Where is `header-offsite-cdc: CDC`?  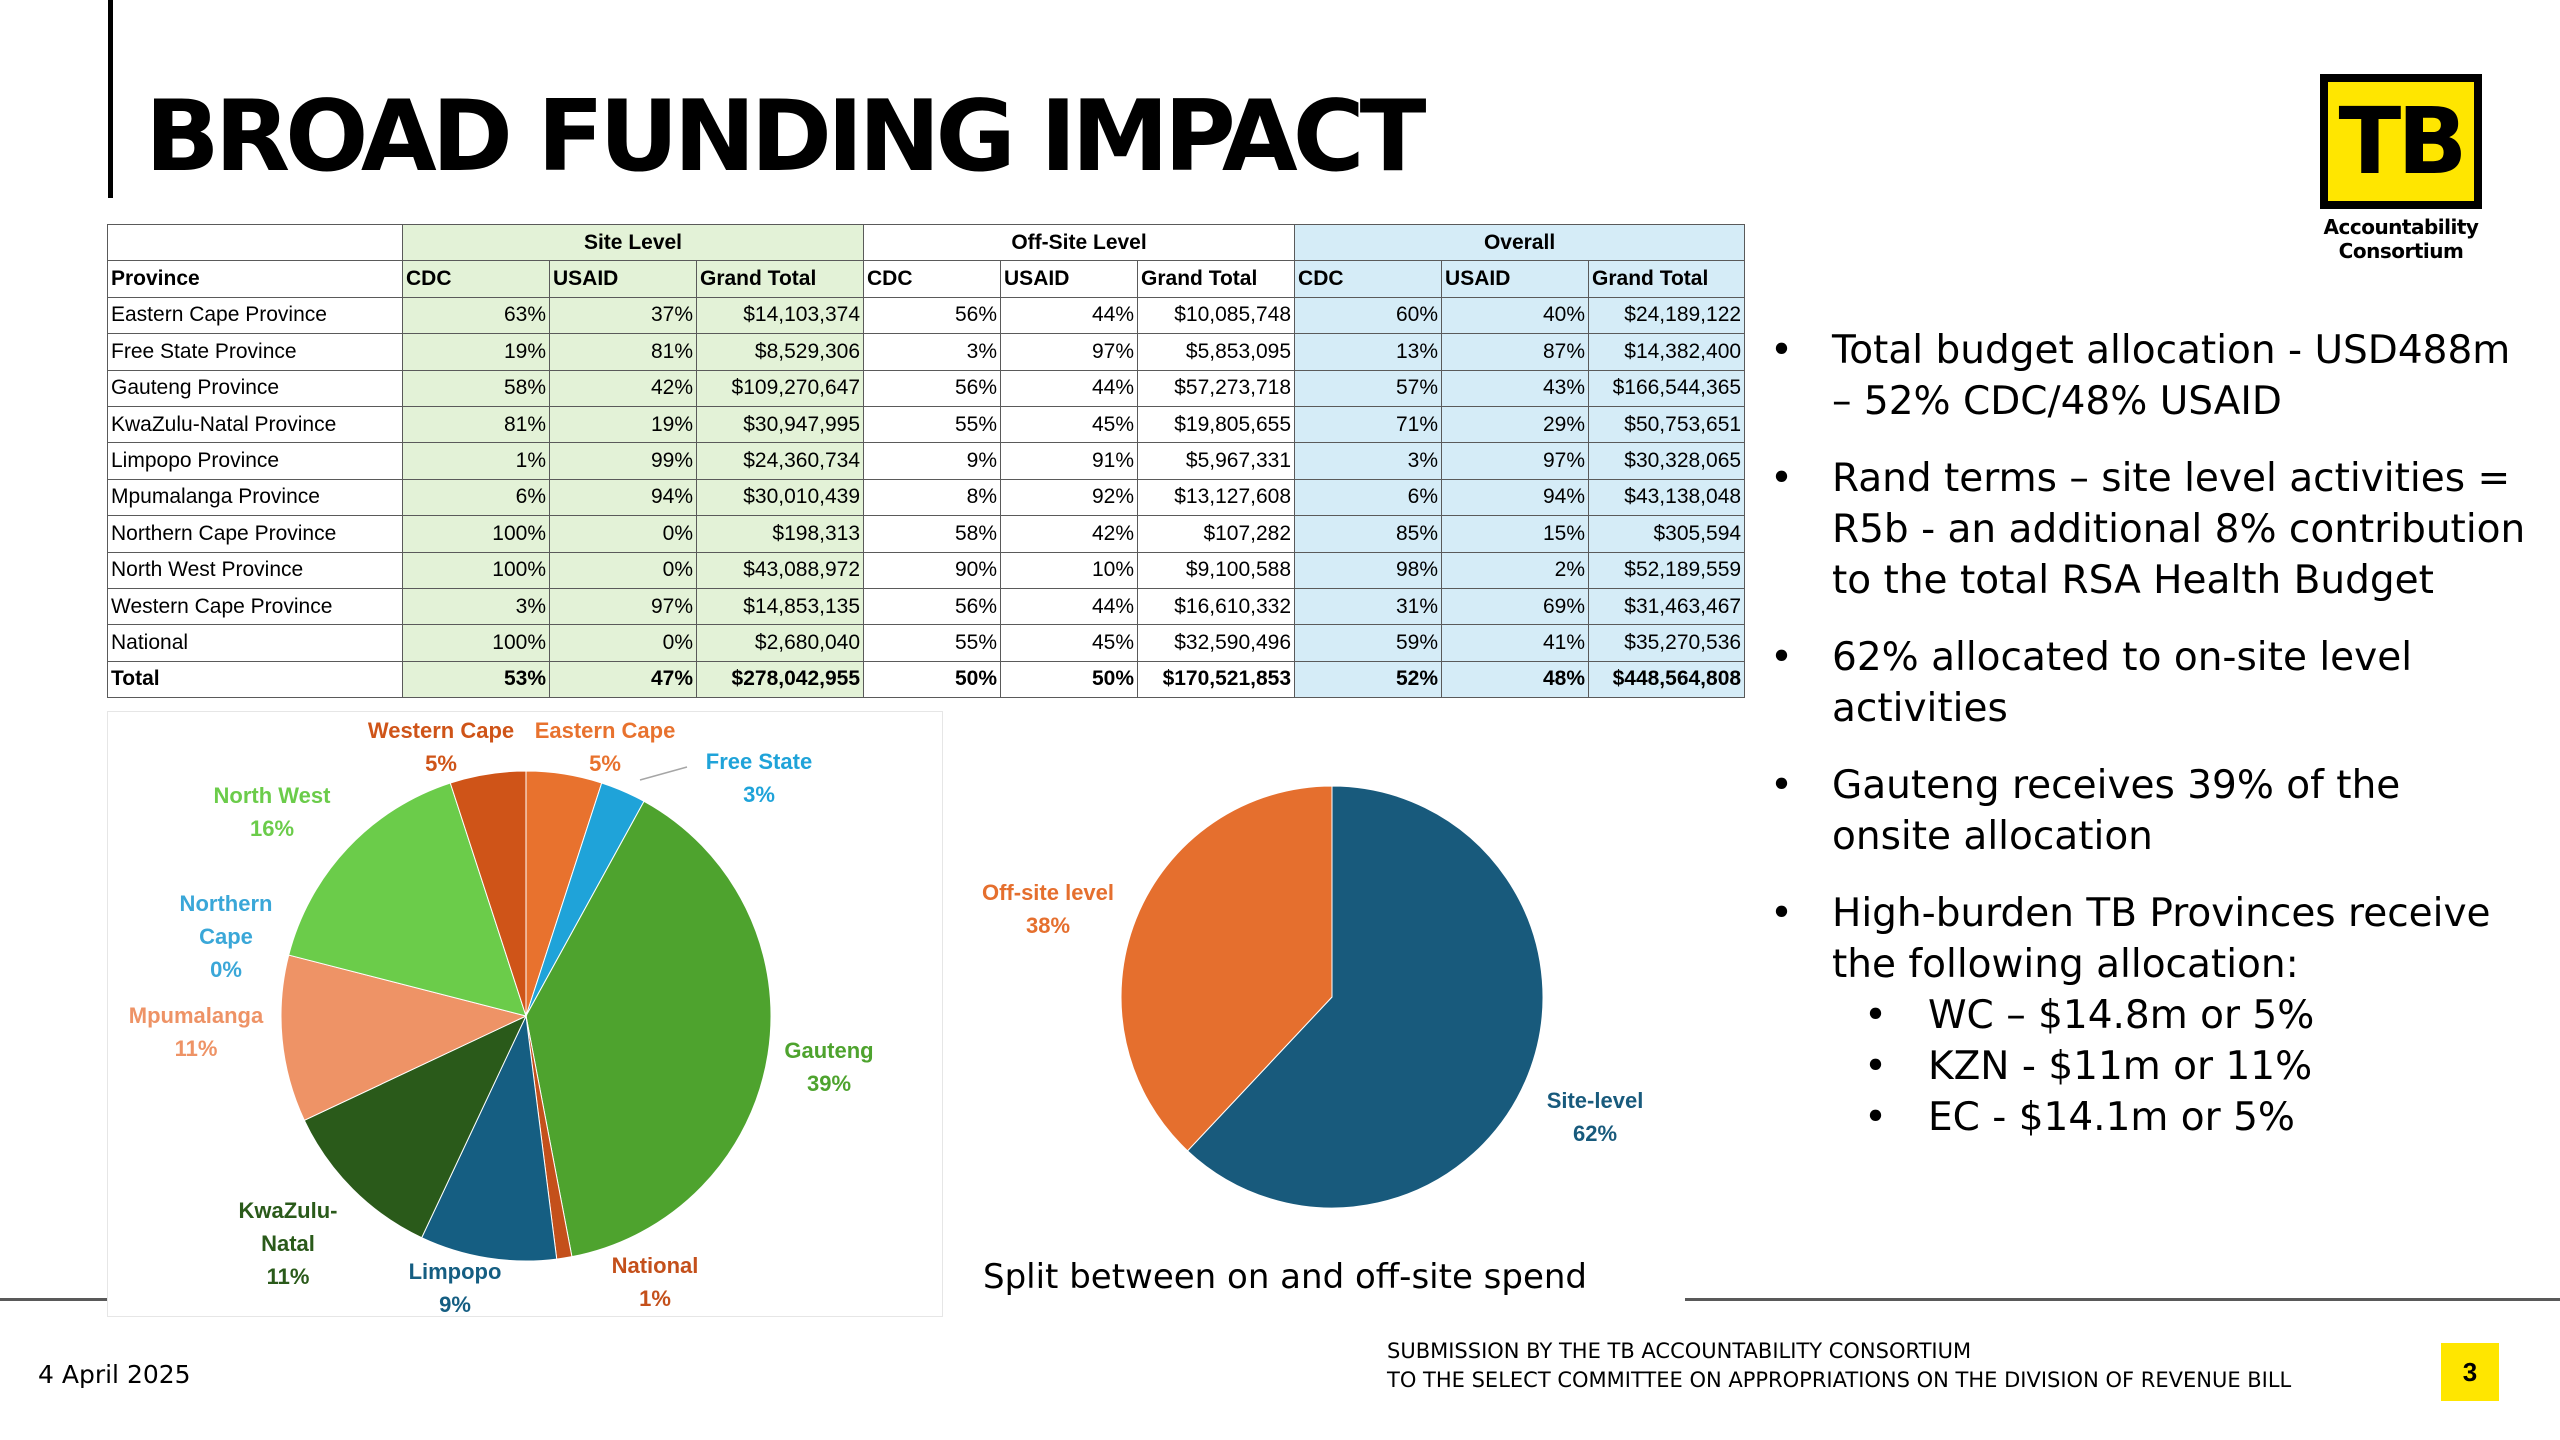
header-offsite-cdc: CDC is located at coordinates (932, 279).